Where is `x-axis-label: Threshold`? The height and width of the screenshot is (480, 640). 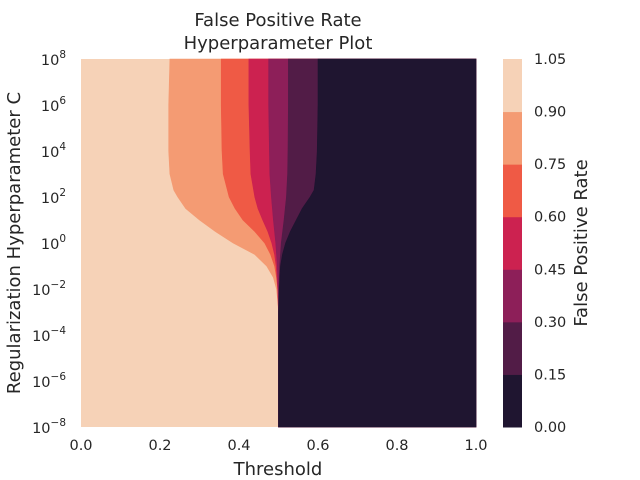 x-axis-label: Threshold is located at coordinates (278, 469).